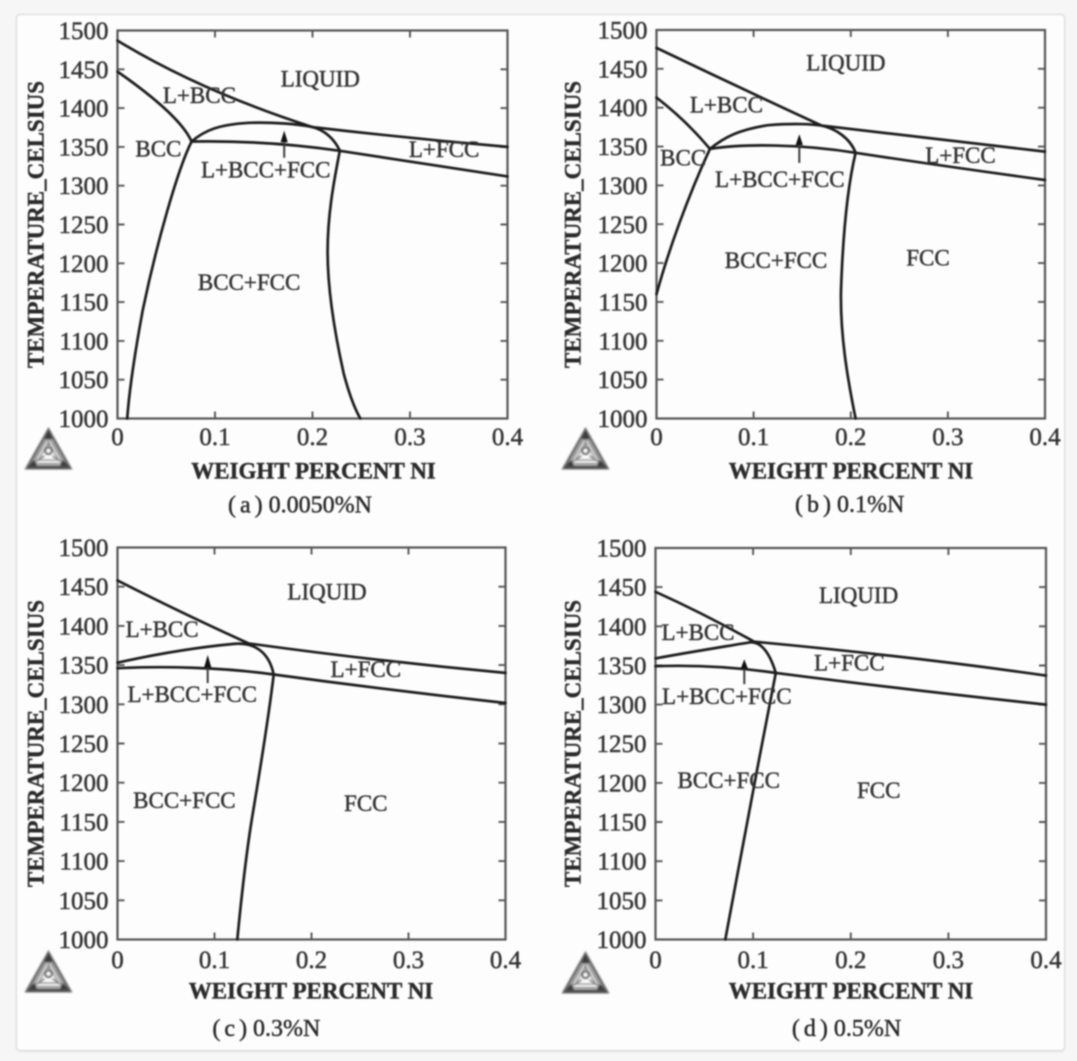 The image size is (1077, 1061). Describe the element at coordinates (266, 1029) in the screenshot. I see `svg-text: (c) 0.3%N` at that location.